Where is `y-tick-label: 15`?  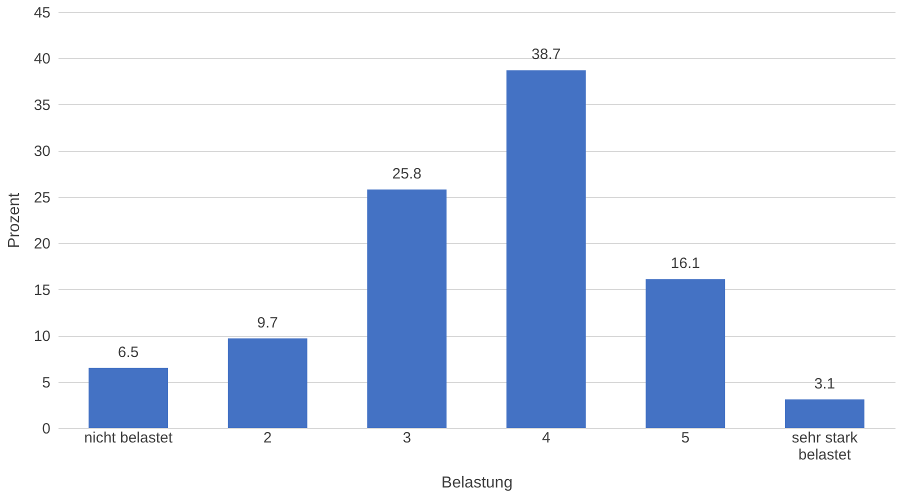 y-tick-label: 15 is located at coordinates (42, 290).